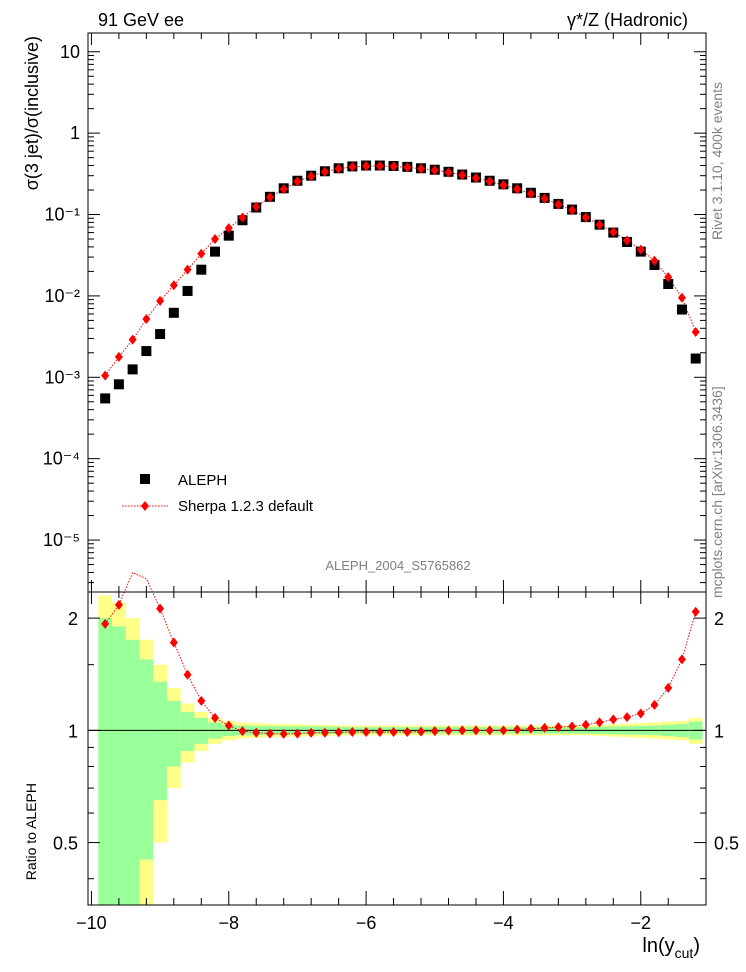 This screenshot has width=746, height=972. Describe the element at coordinates (73, 731) in the screenshot. I see `ratio-y-tick-label: 1` at that location.